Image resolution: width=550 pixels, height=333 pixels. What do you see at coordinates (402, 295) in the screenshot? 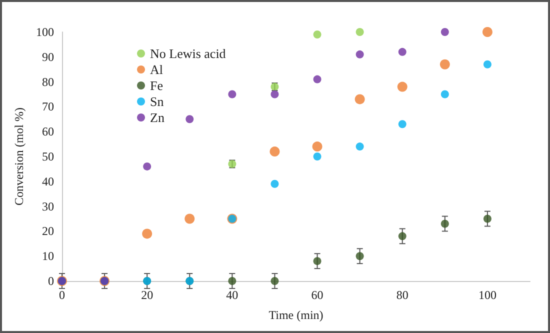
I see `x-tick-label: 80` at bounding box center [402, 295].